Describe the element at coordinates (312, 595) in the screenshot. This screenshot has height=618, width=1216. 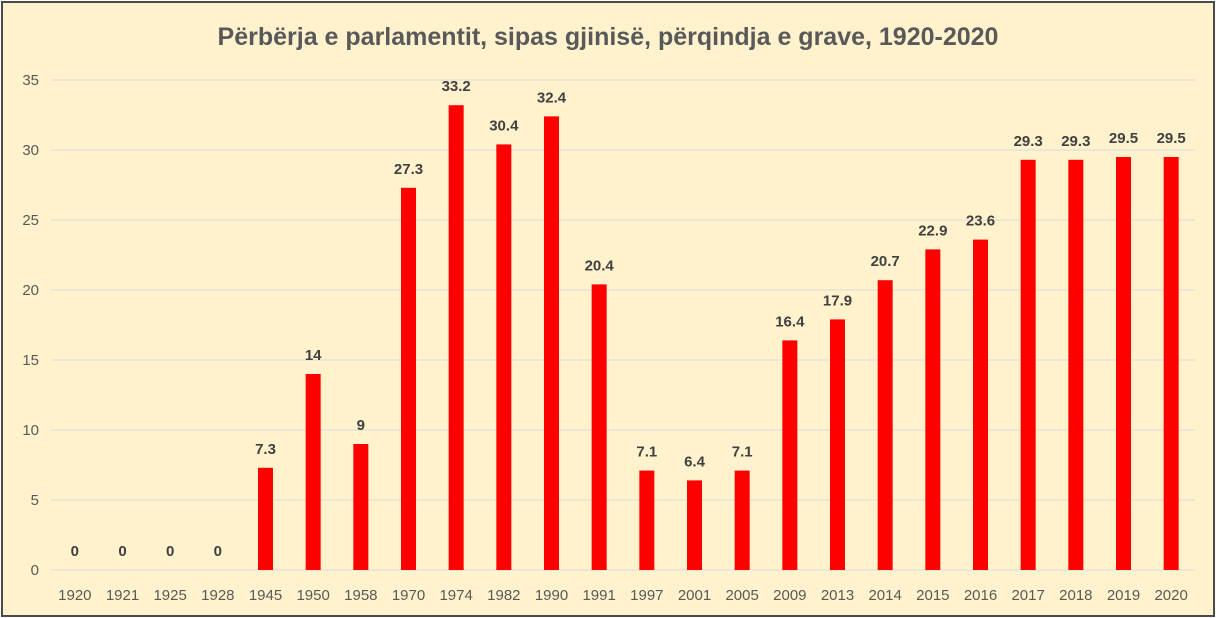
I see `x-tick-label: 1950` at that location.